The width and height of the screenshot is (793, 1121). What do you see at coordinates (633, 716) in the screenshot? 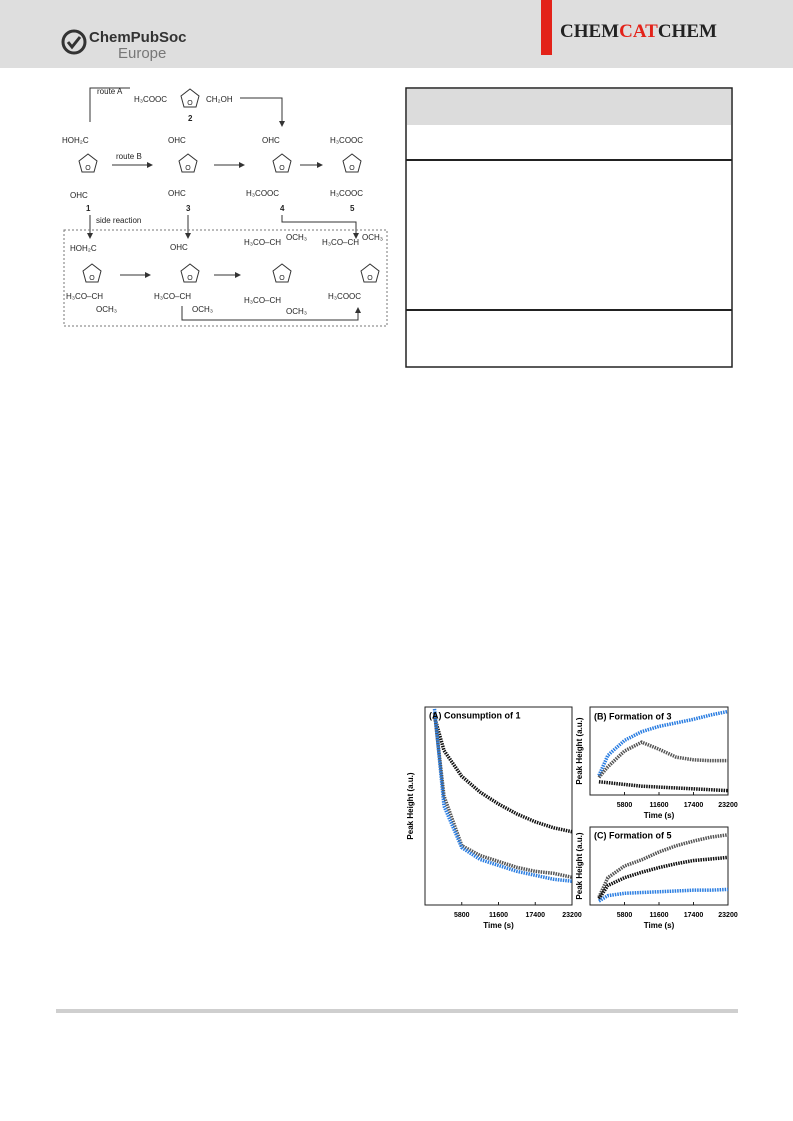
I see `panel-title: (B) Formation of 3` at bounding box center [633, 716].